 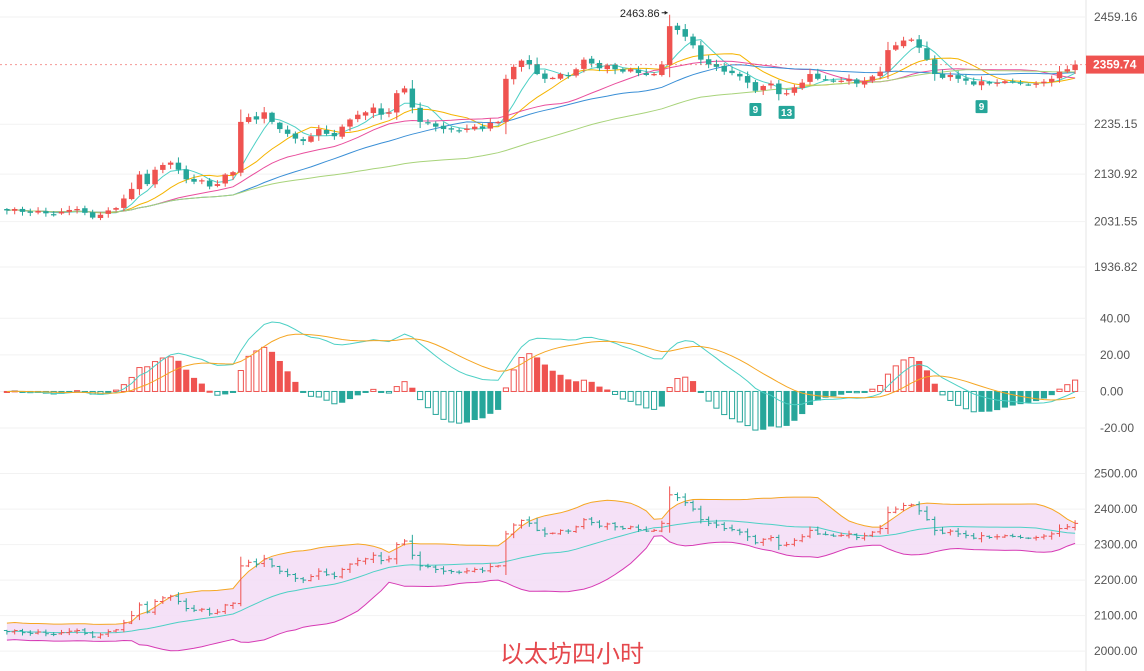 What do you see at coordinates (1115, 355) in the screenshot?
I see `macd-tick-label: 20.00` at bounding box center [1115, 355].